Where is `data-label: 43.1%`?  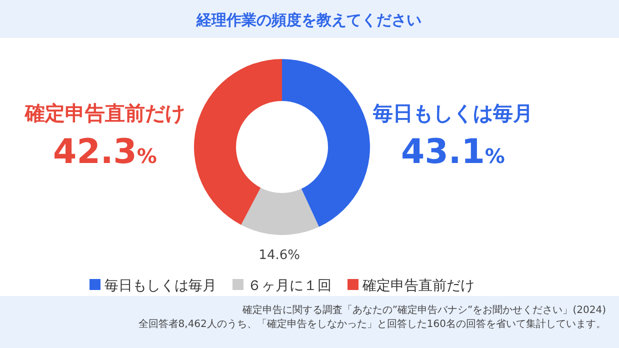
data-label: 43.1% is located at coordinates (453, 152).